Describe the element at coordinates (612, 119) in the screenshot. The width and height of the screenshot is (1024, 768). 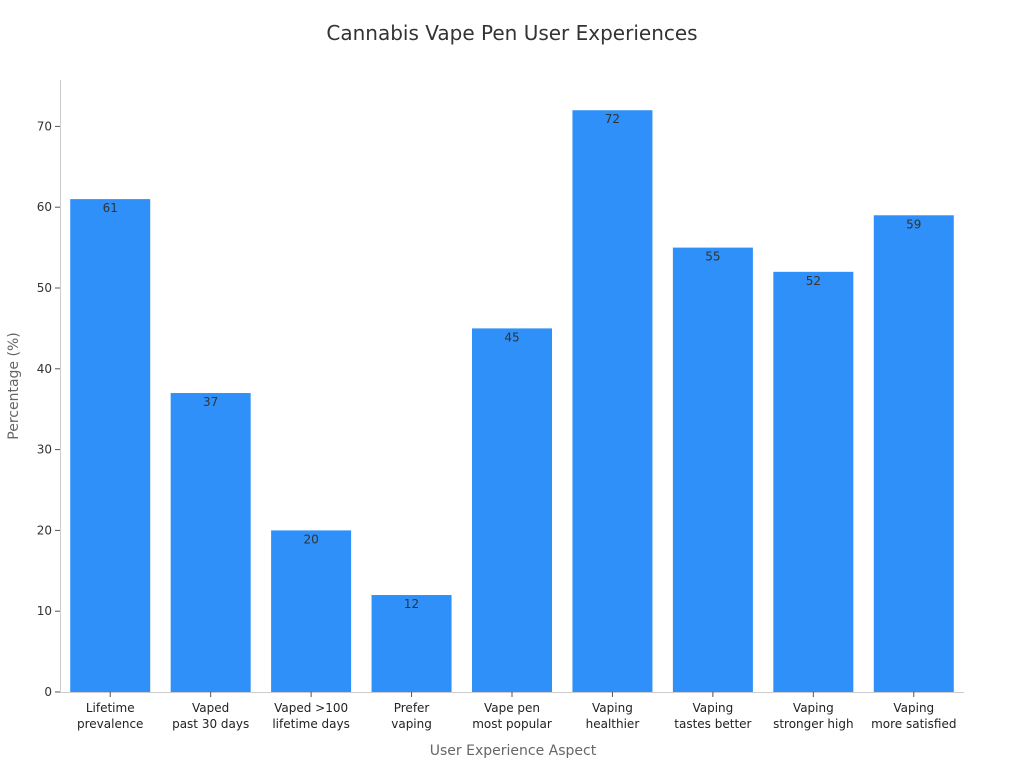
I see `bar-value-label: 72` at that location.